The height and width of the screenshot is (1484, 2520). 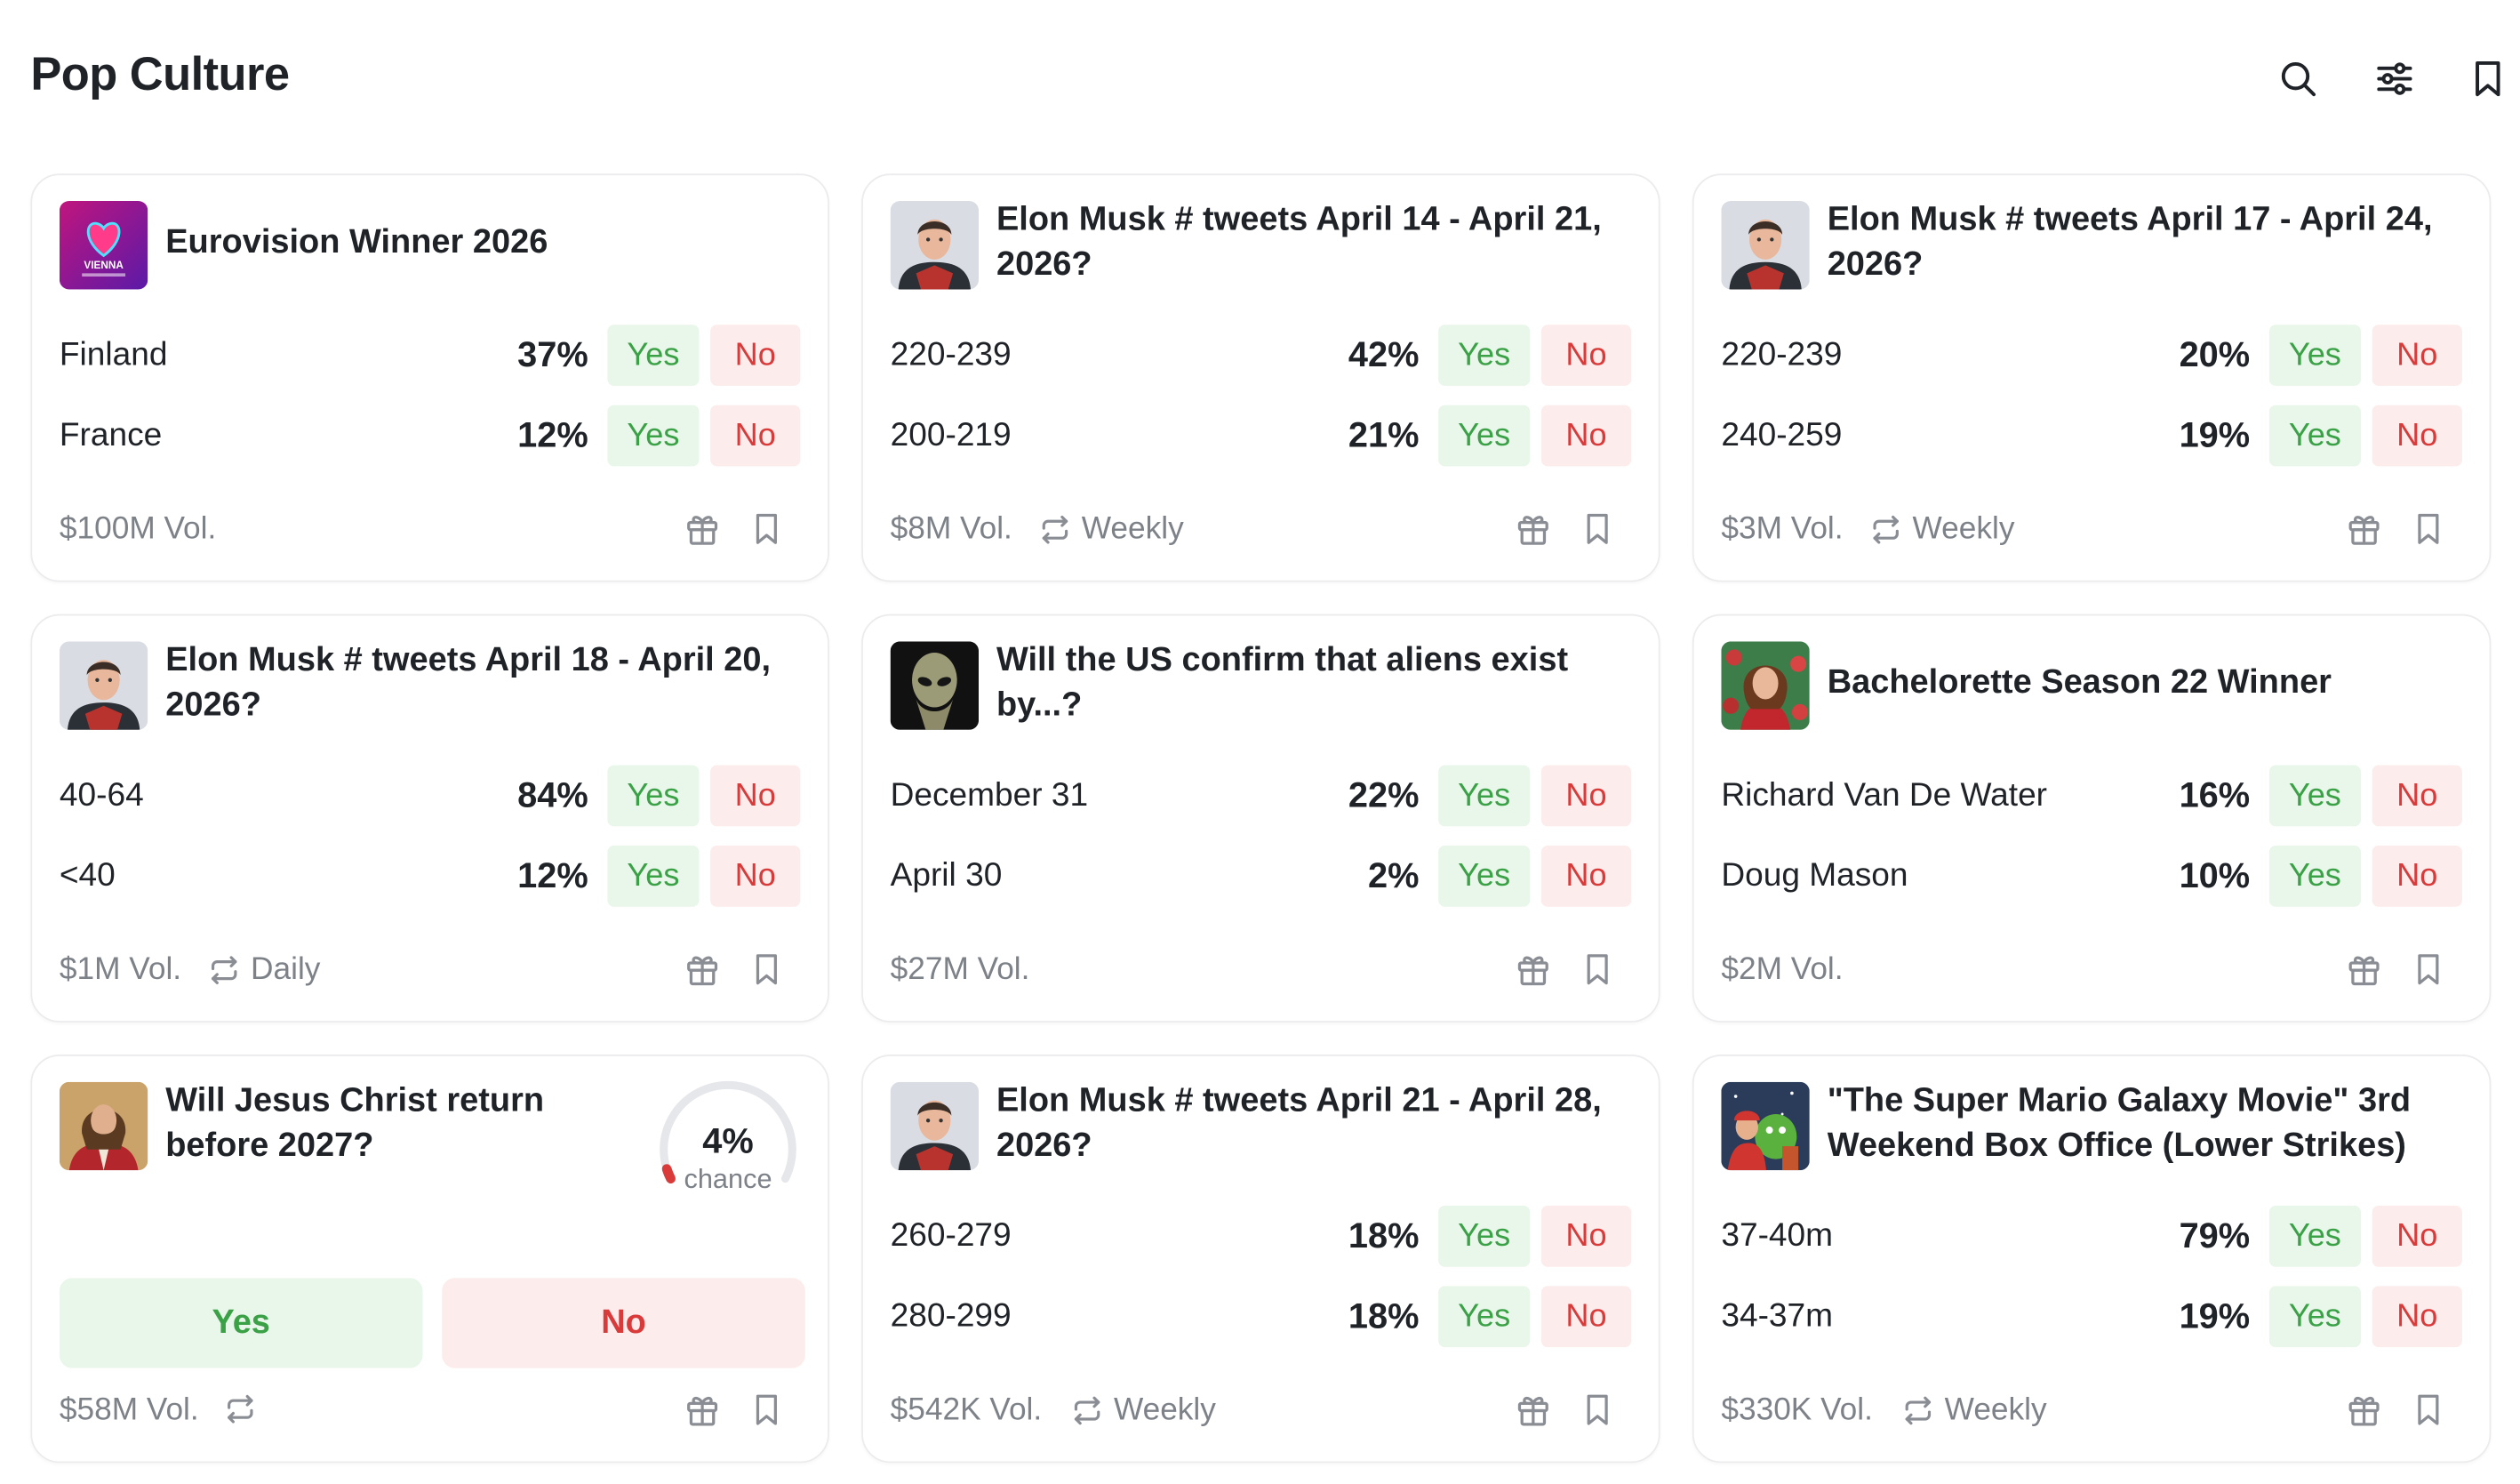 What do you see at coordinates (2091, 529) in the screenshot?
I see `card-footer: $3M Vol. Weekly` at bounding box center [2091, 529].